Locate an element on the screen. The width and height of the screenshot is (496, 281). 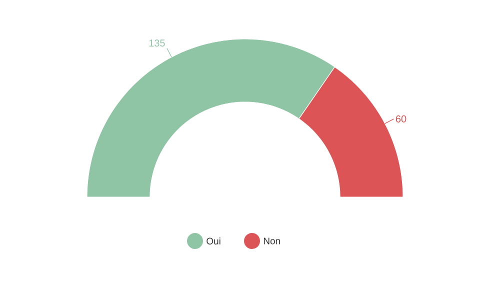
legend-label: Oui is located at coordinates (213, 241).